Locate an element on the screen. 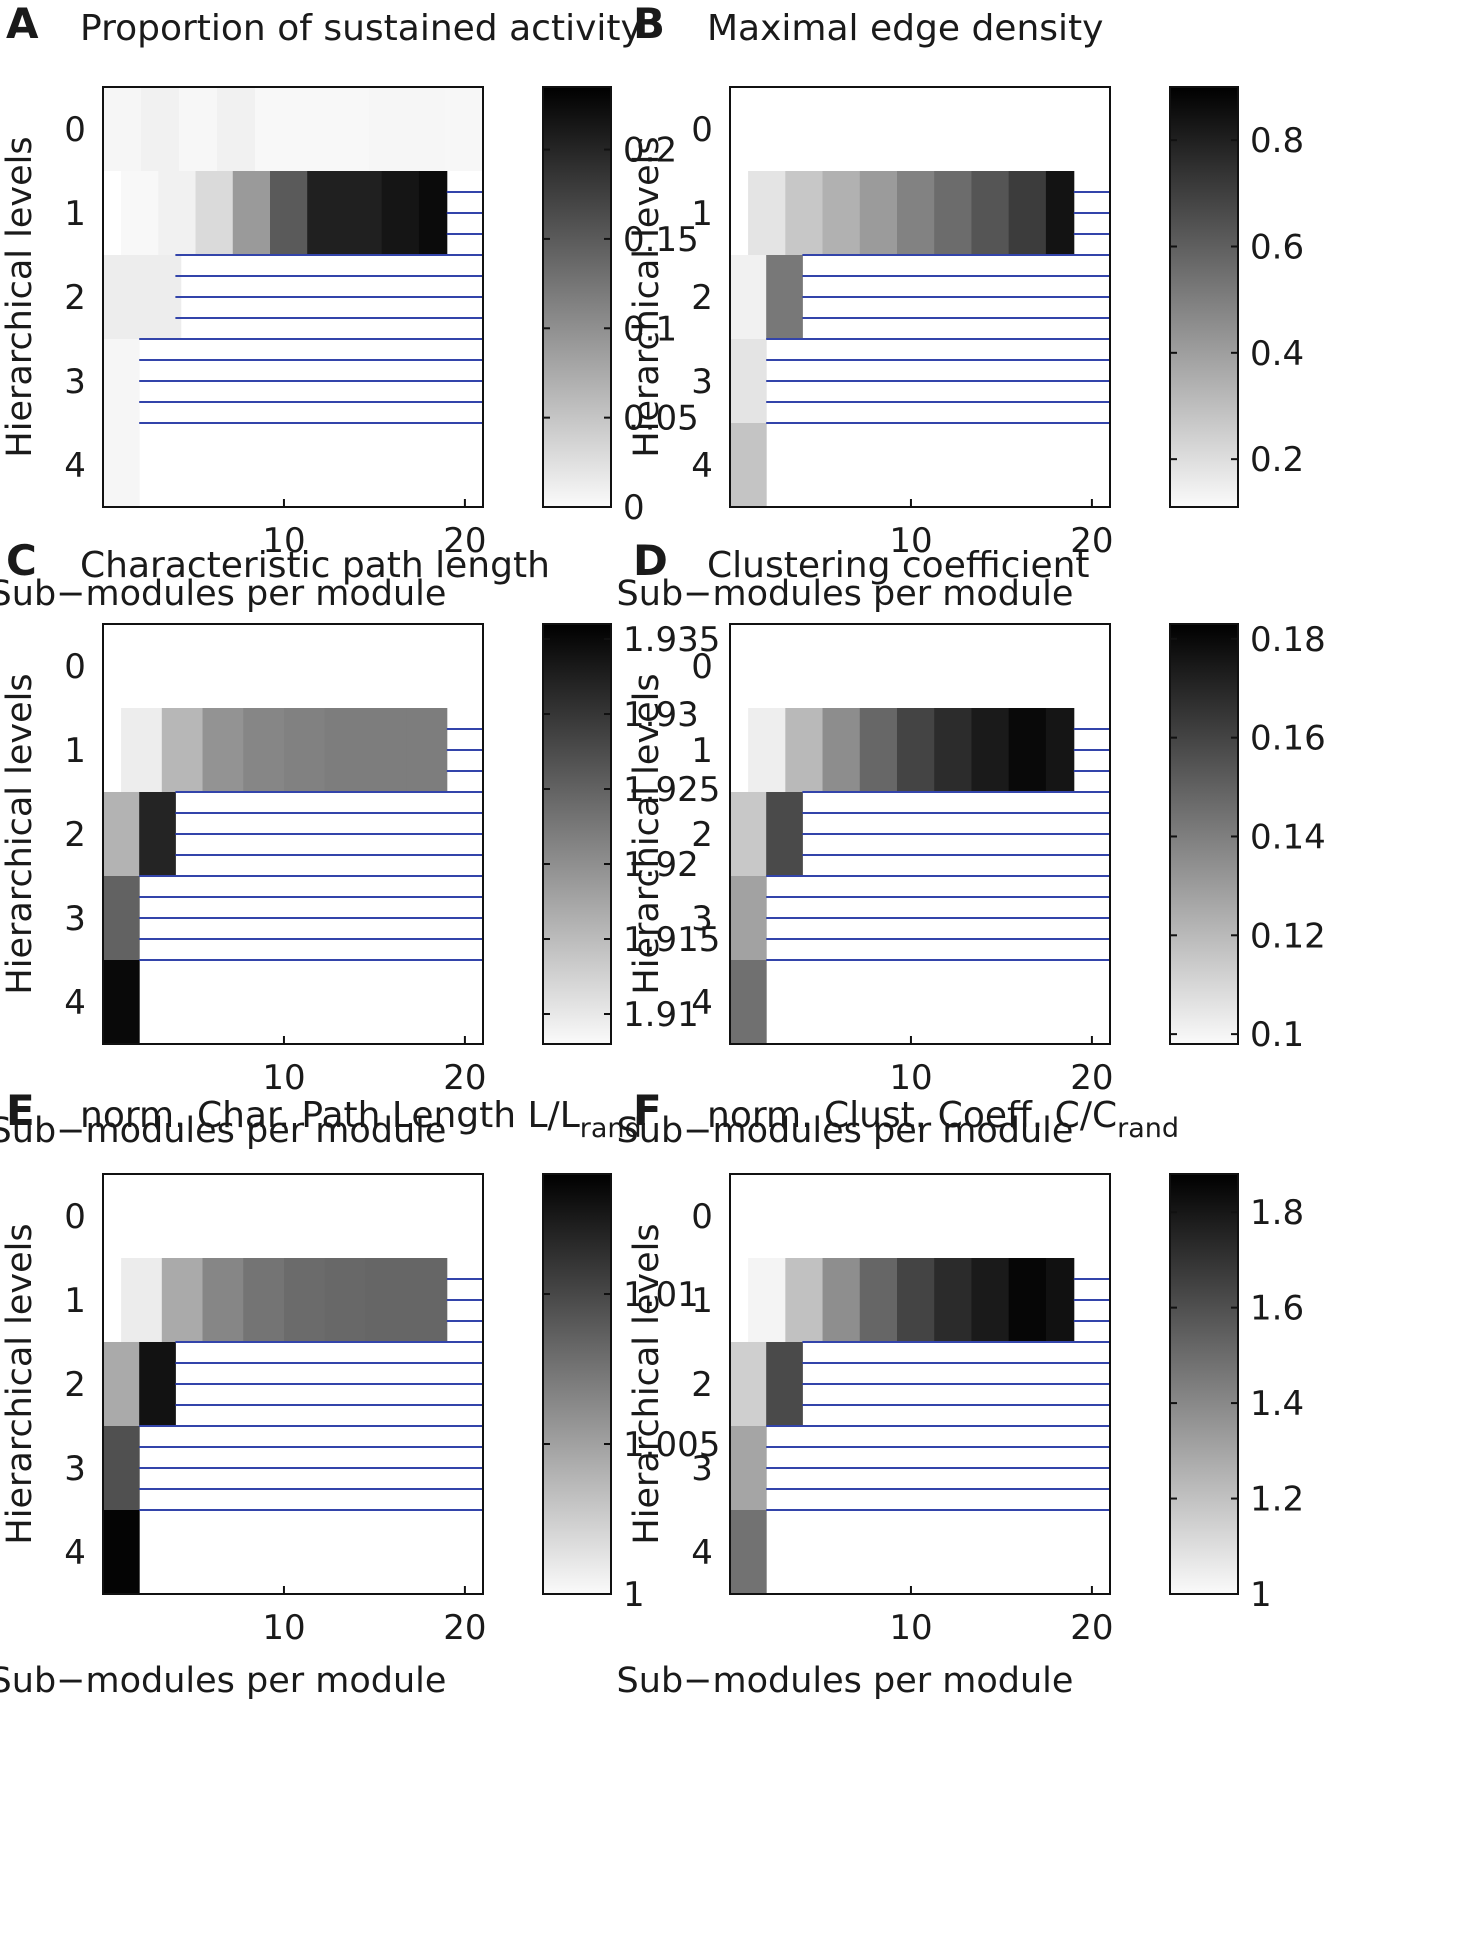 The height and width of the screenshot is (1949, 1471). colorbar-tick-label: 0.6 is located at coordinates (1277, 247).